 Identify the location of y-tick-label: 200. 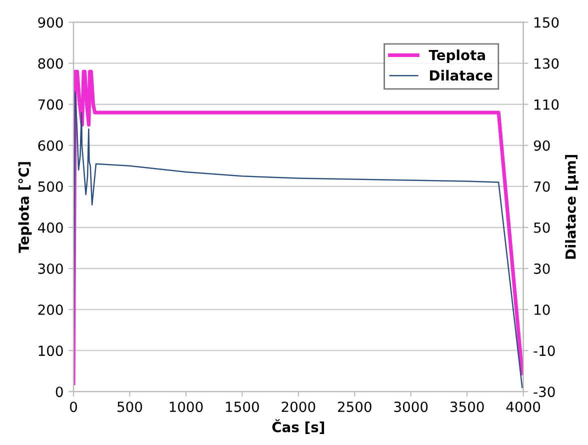
(50, 309).